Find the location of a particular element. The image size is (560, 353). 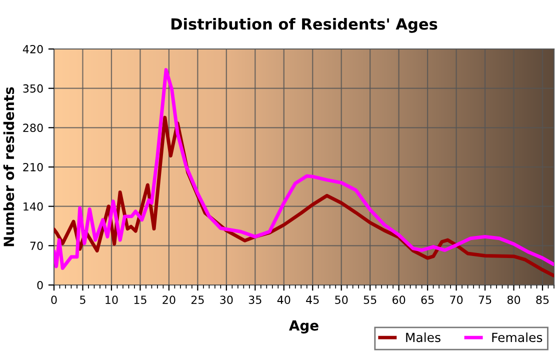

chart-title: Distribution of Residents' Ages is located at coordinates (304, 25).